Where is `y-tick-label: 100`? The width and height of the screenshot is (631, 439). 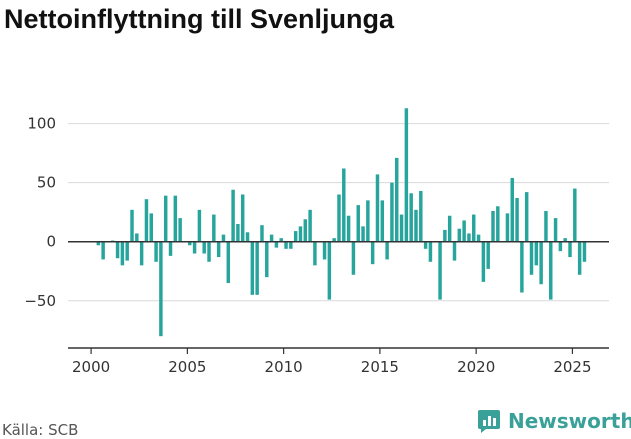
y-tick-label: 100 is located at coordinates (41, 124).